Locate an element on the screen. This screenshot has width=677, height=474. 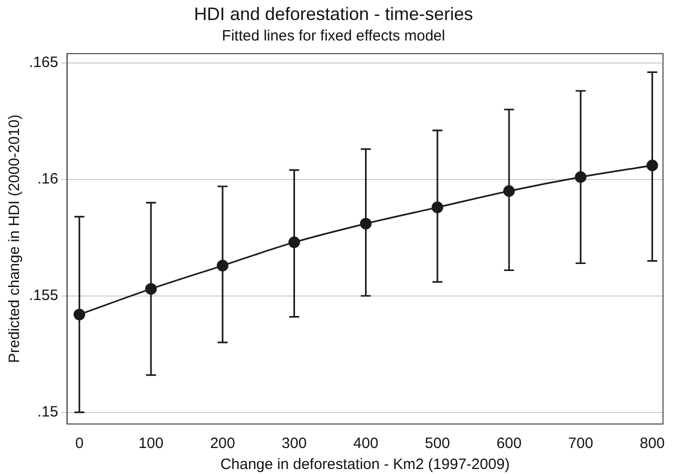
y-tick-label: .15 is located at coordinates (47, 411).